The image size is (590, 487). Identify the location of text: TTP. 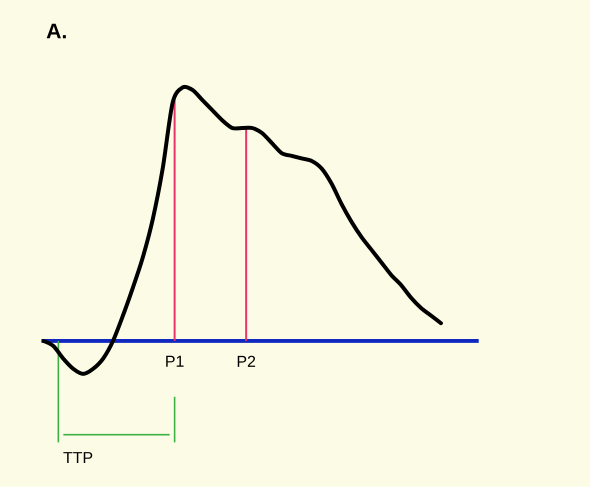
(77, 458).